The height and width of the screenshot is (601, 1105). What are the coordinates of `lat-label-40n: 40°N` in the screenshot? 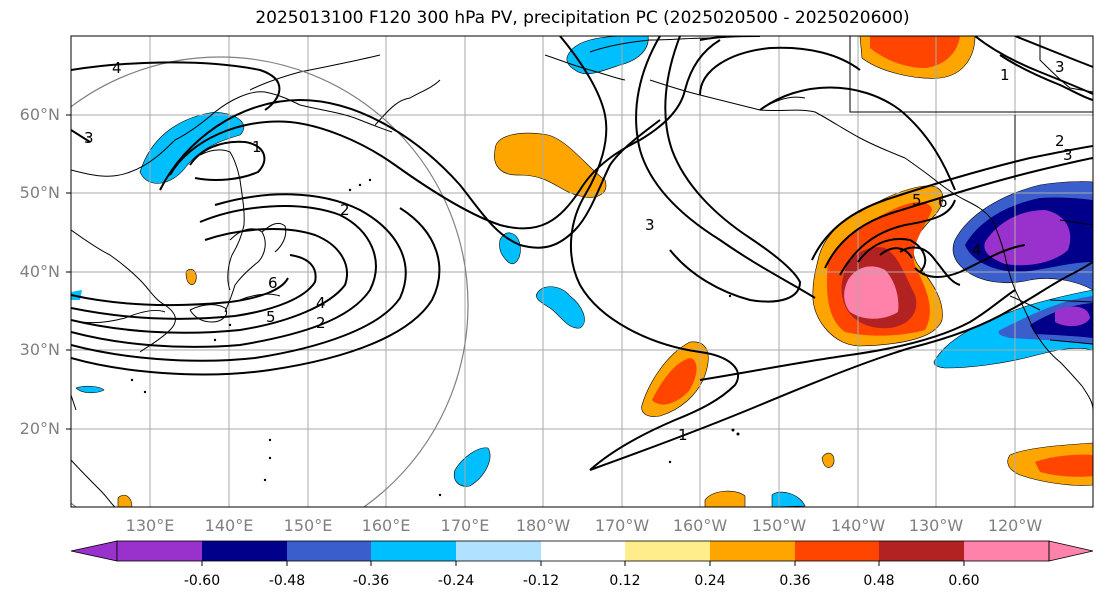 It's located at (39, 271).